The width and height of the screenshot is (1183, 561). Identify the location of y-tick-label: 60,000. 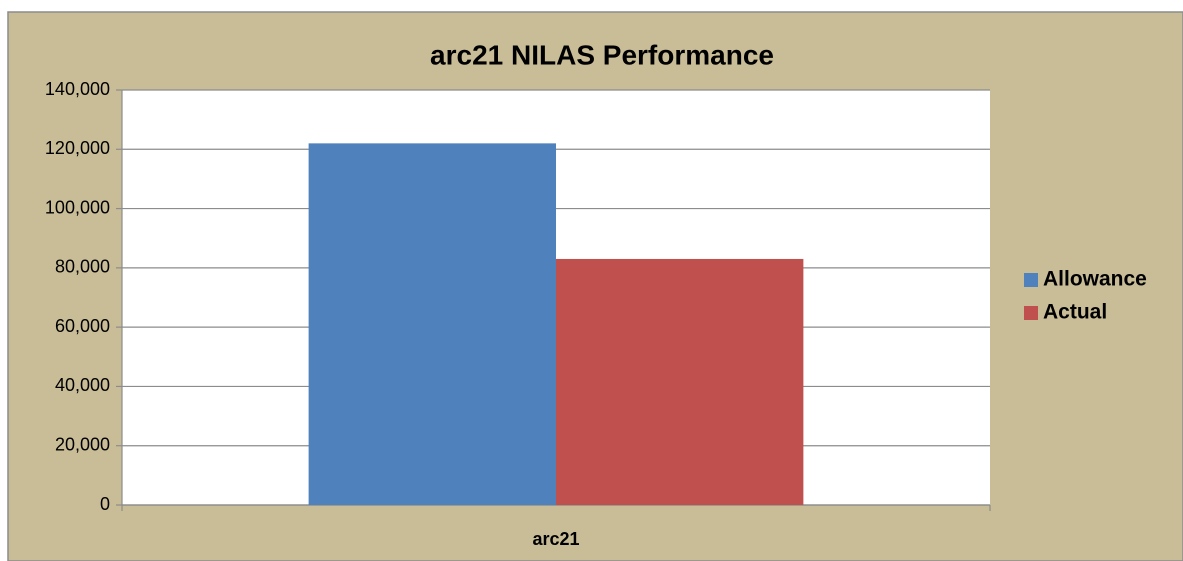
(82, 326).